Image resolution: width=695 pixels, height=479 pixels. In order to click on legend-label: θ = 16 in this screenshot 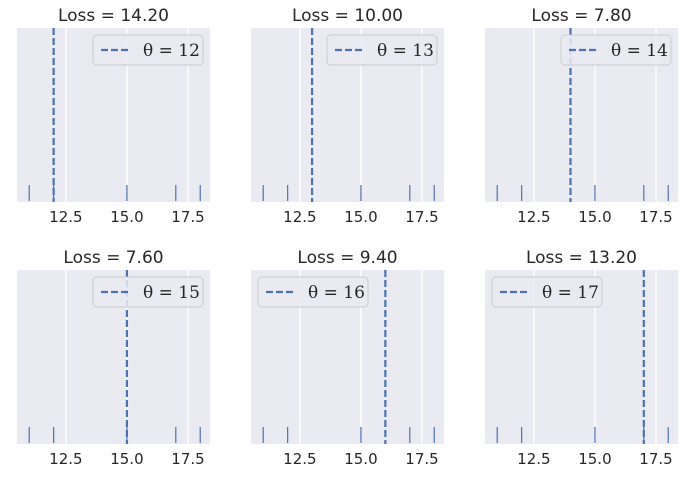, I will do `click(336, 293)`.